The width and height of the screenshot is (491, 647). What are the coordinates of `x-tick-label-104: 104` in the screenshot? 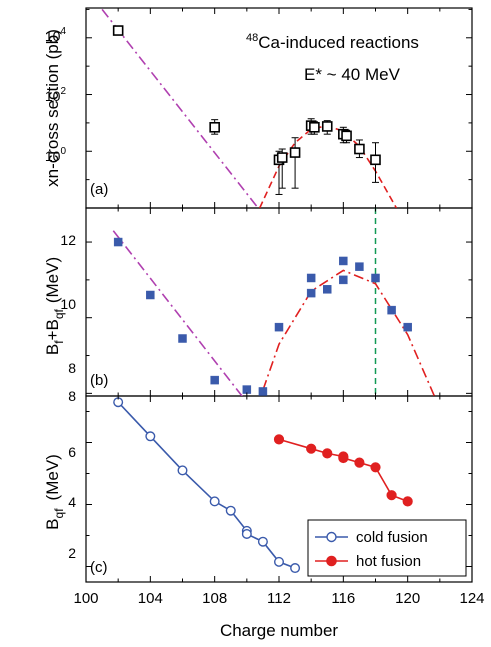 It's located at (150, 598).